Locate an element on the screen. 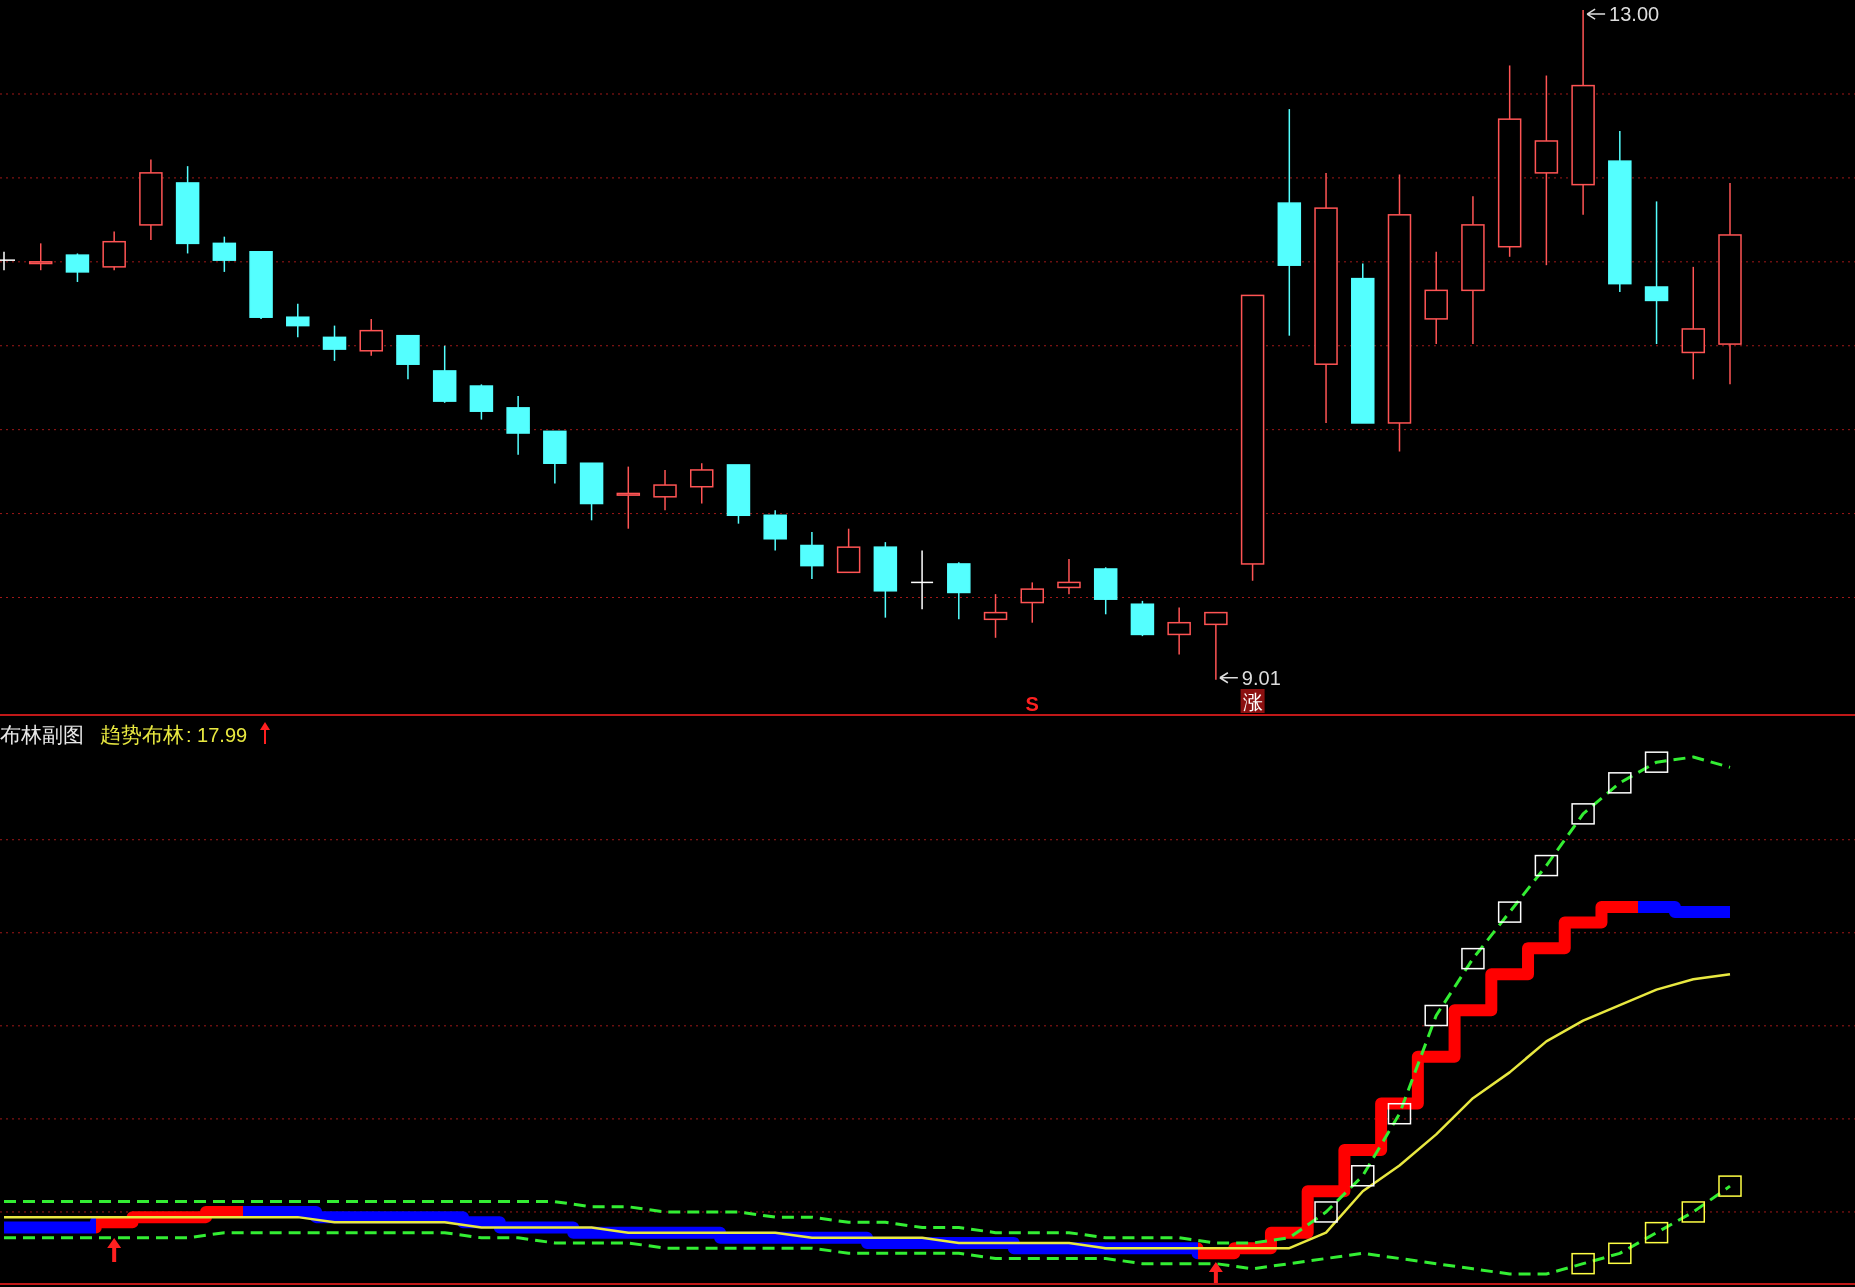 This screenshot has height=1287, width=1855. annotation: 9.01 is located at coordinates (1261, 677).